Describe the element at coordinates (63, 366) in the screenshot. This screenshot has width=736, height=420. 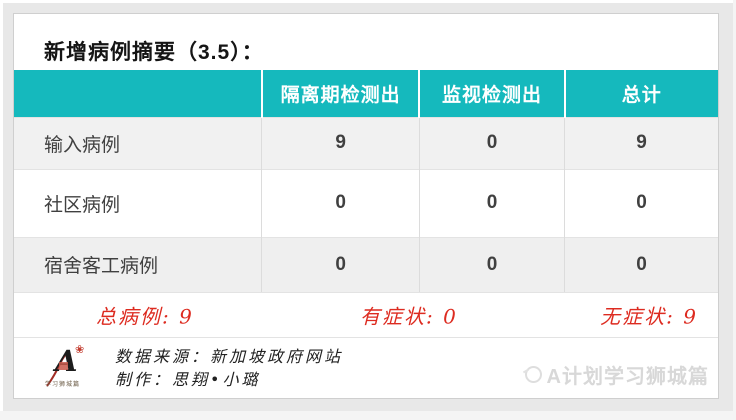
I see `logo-seal-icon` at that location.